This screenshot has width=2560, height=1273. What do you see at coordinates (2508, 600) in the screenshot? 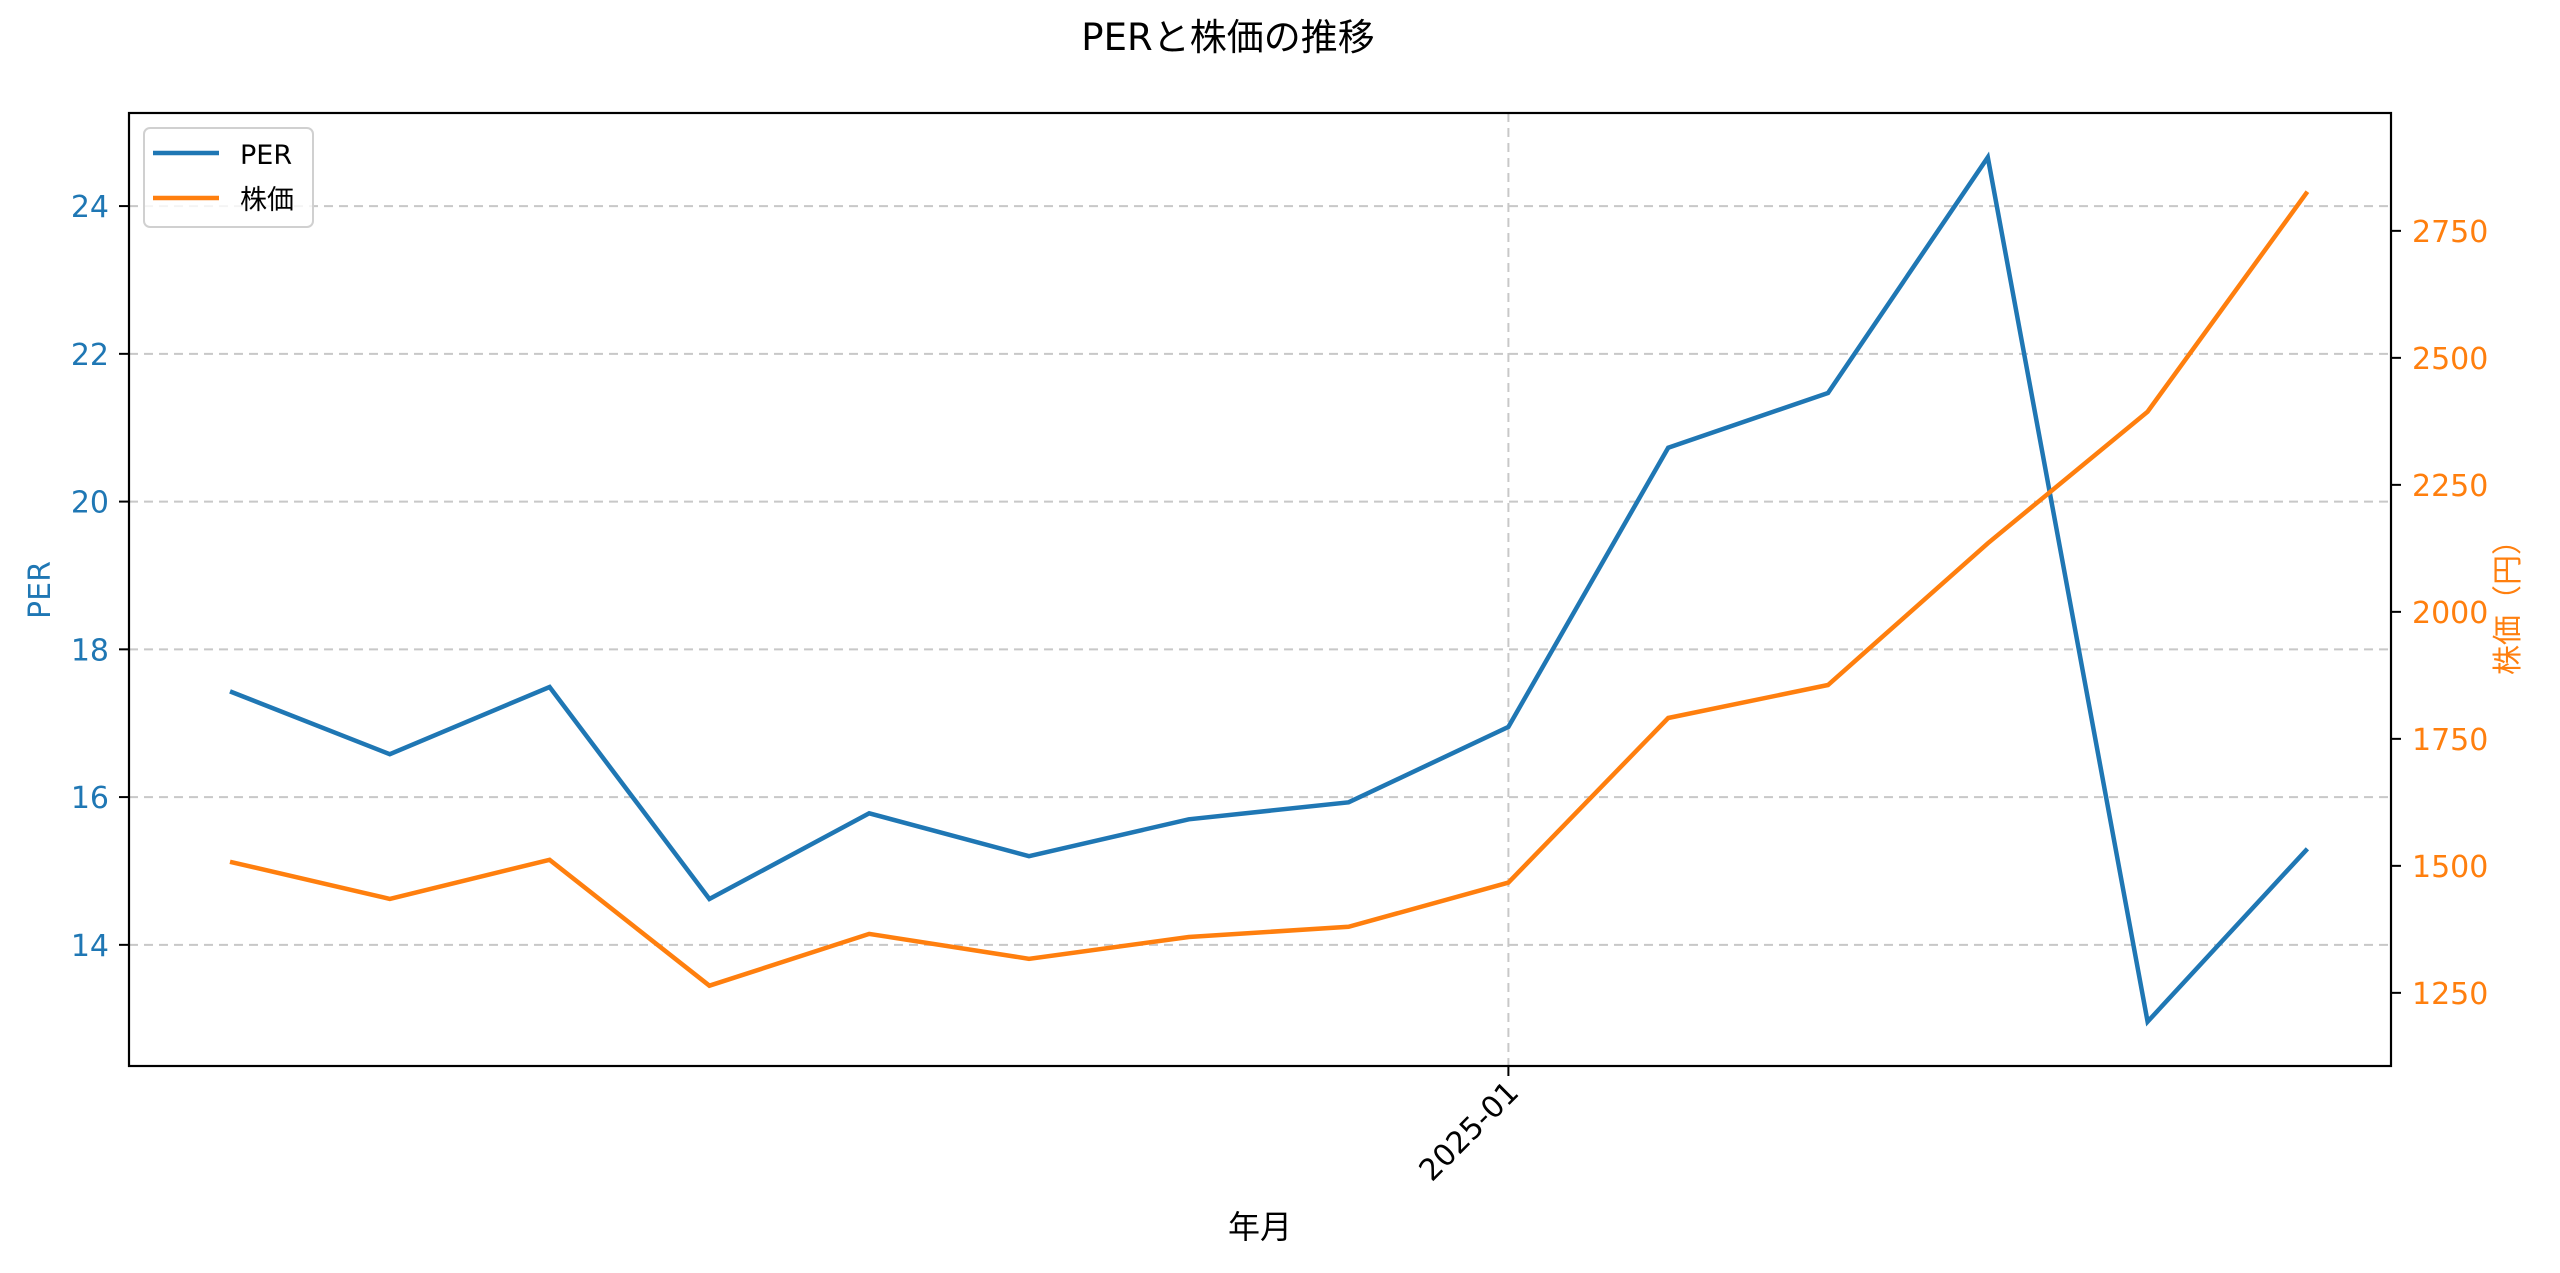
I see `y-axis-label-right: 株価（円）` at bounding box center [2508, 600].